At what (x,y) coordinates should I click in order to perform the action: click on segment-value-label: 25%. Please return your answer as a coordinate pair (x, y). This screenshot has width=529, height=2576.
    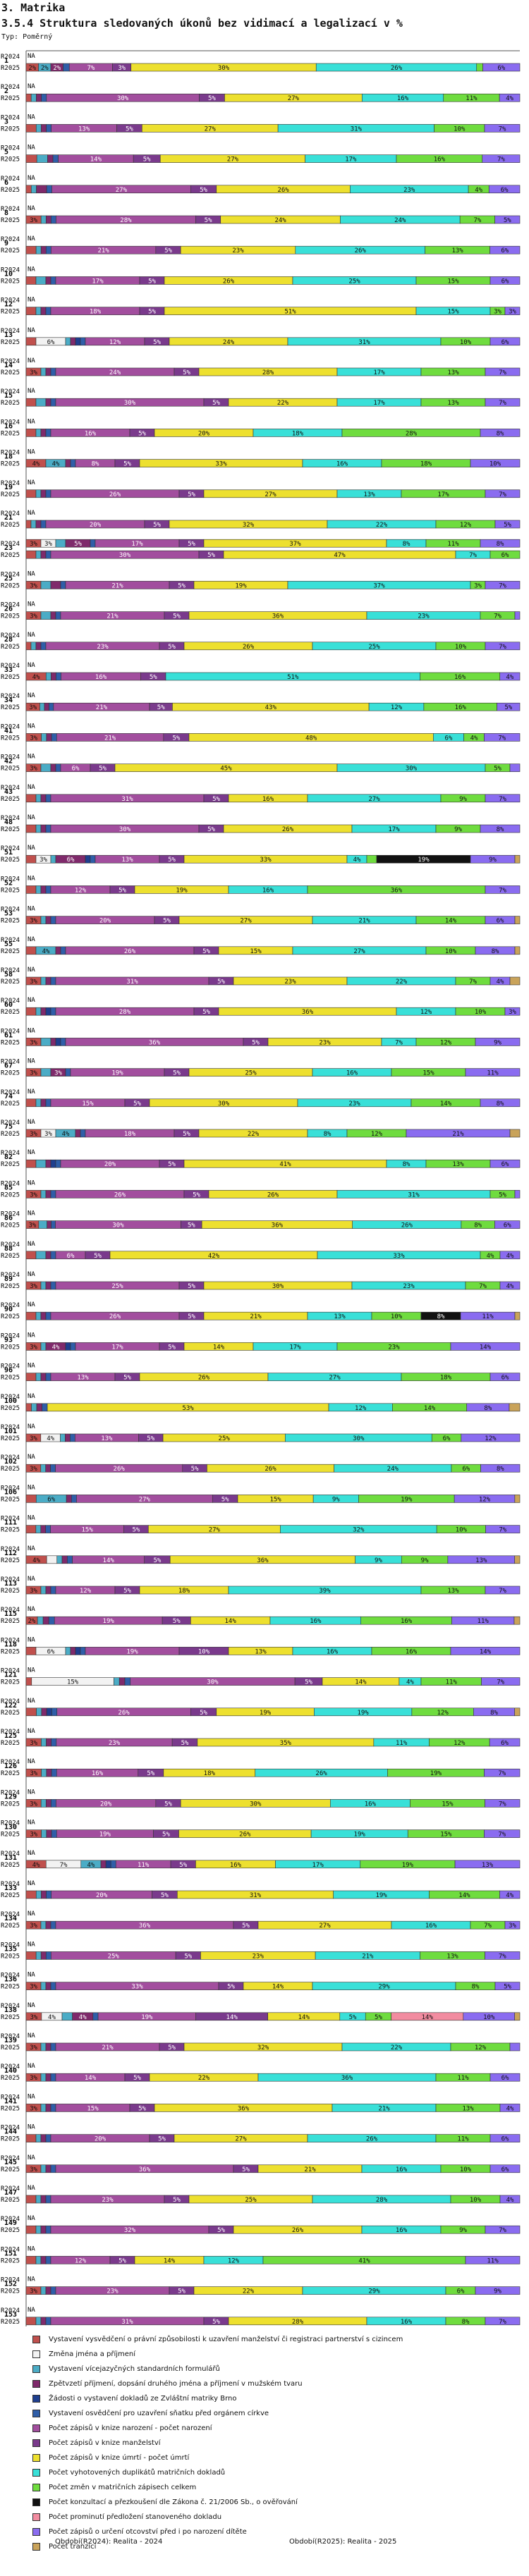
    Looking at the image, I should click on (114, 1956).